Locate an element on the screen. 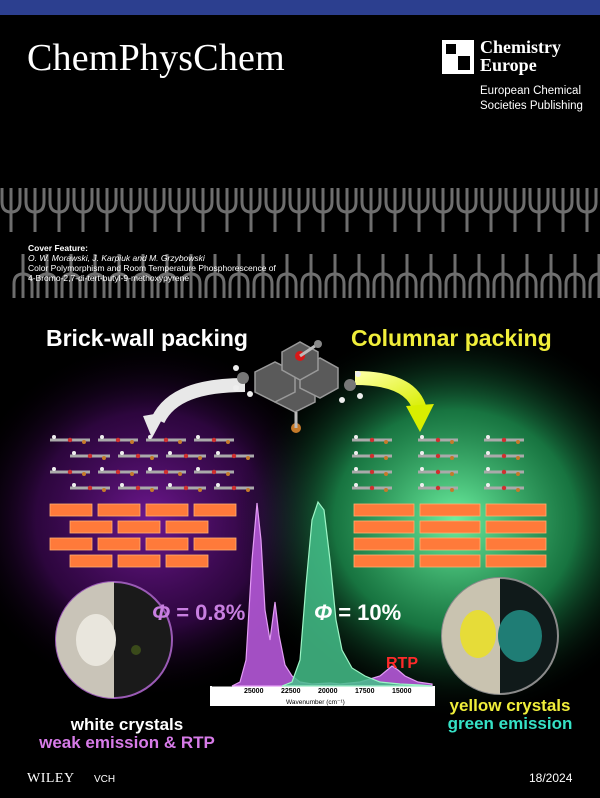 The height and width of the screenshot is (798, 600). brick-wall-bricks is located at coordinates (143, 535).